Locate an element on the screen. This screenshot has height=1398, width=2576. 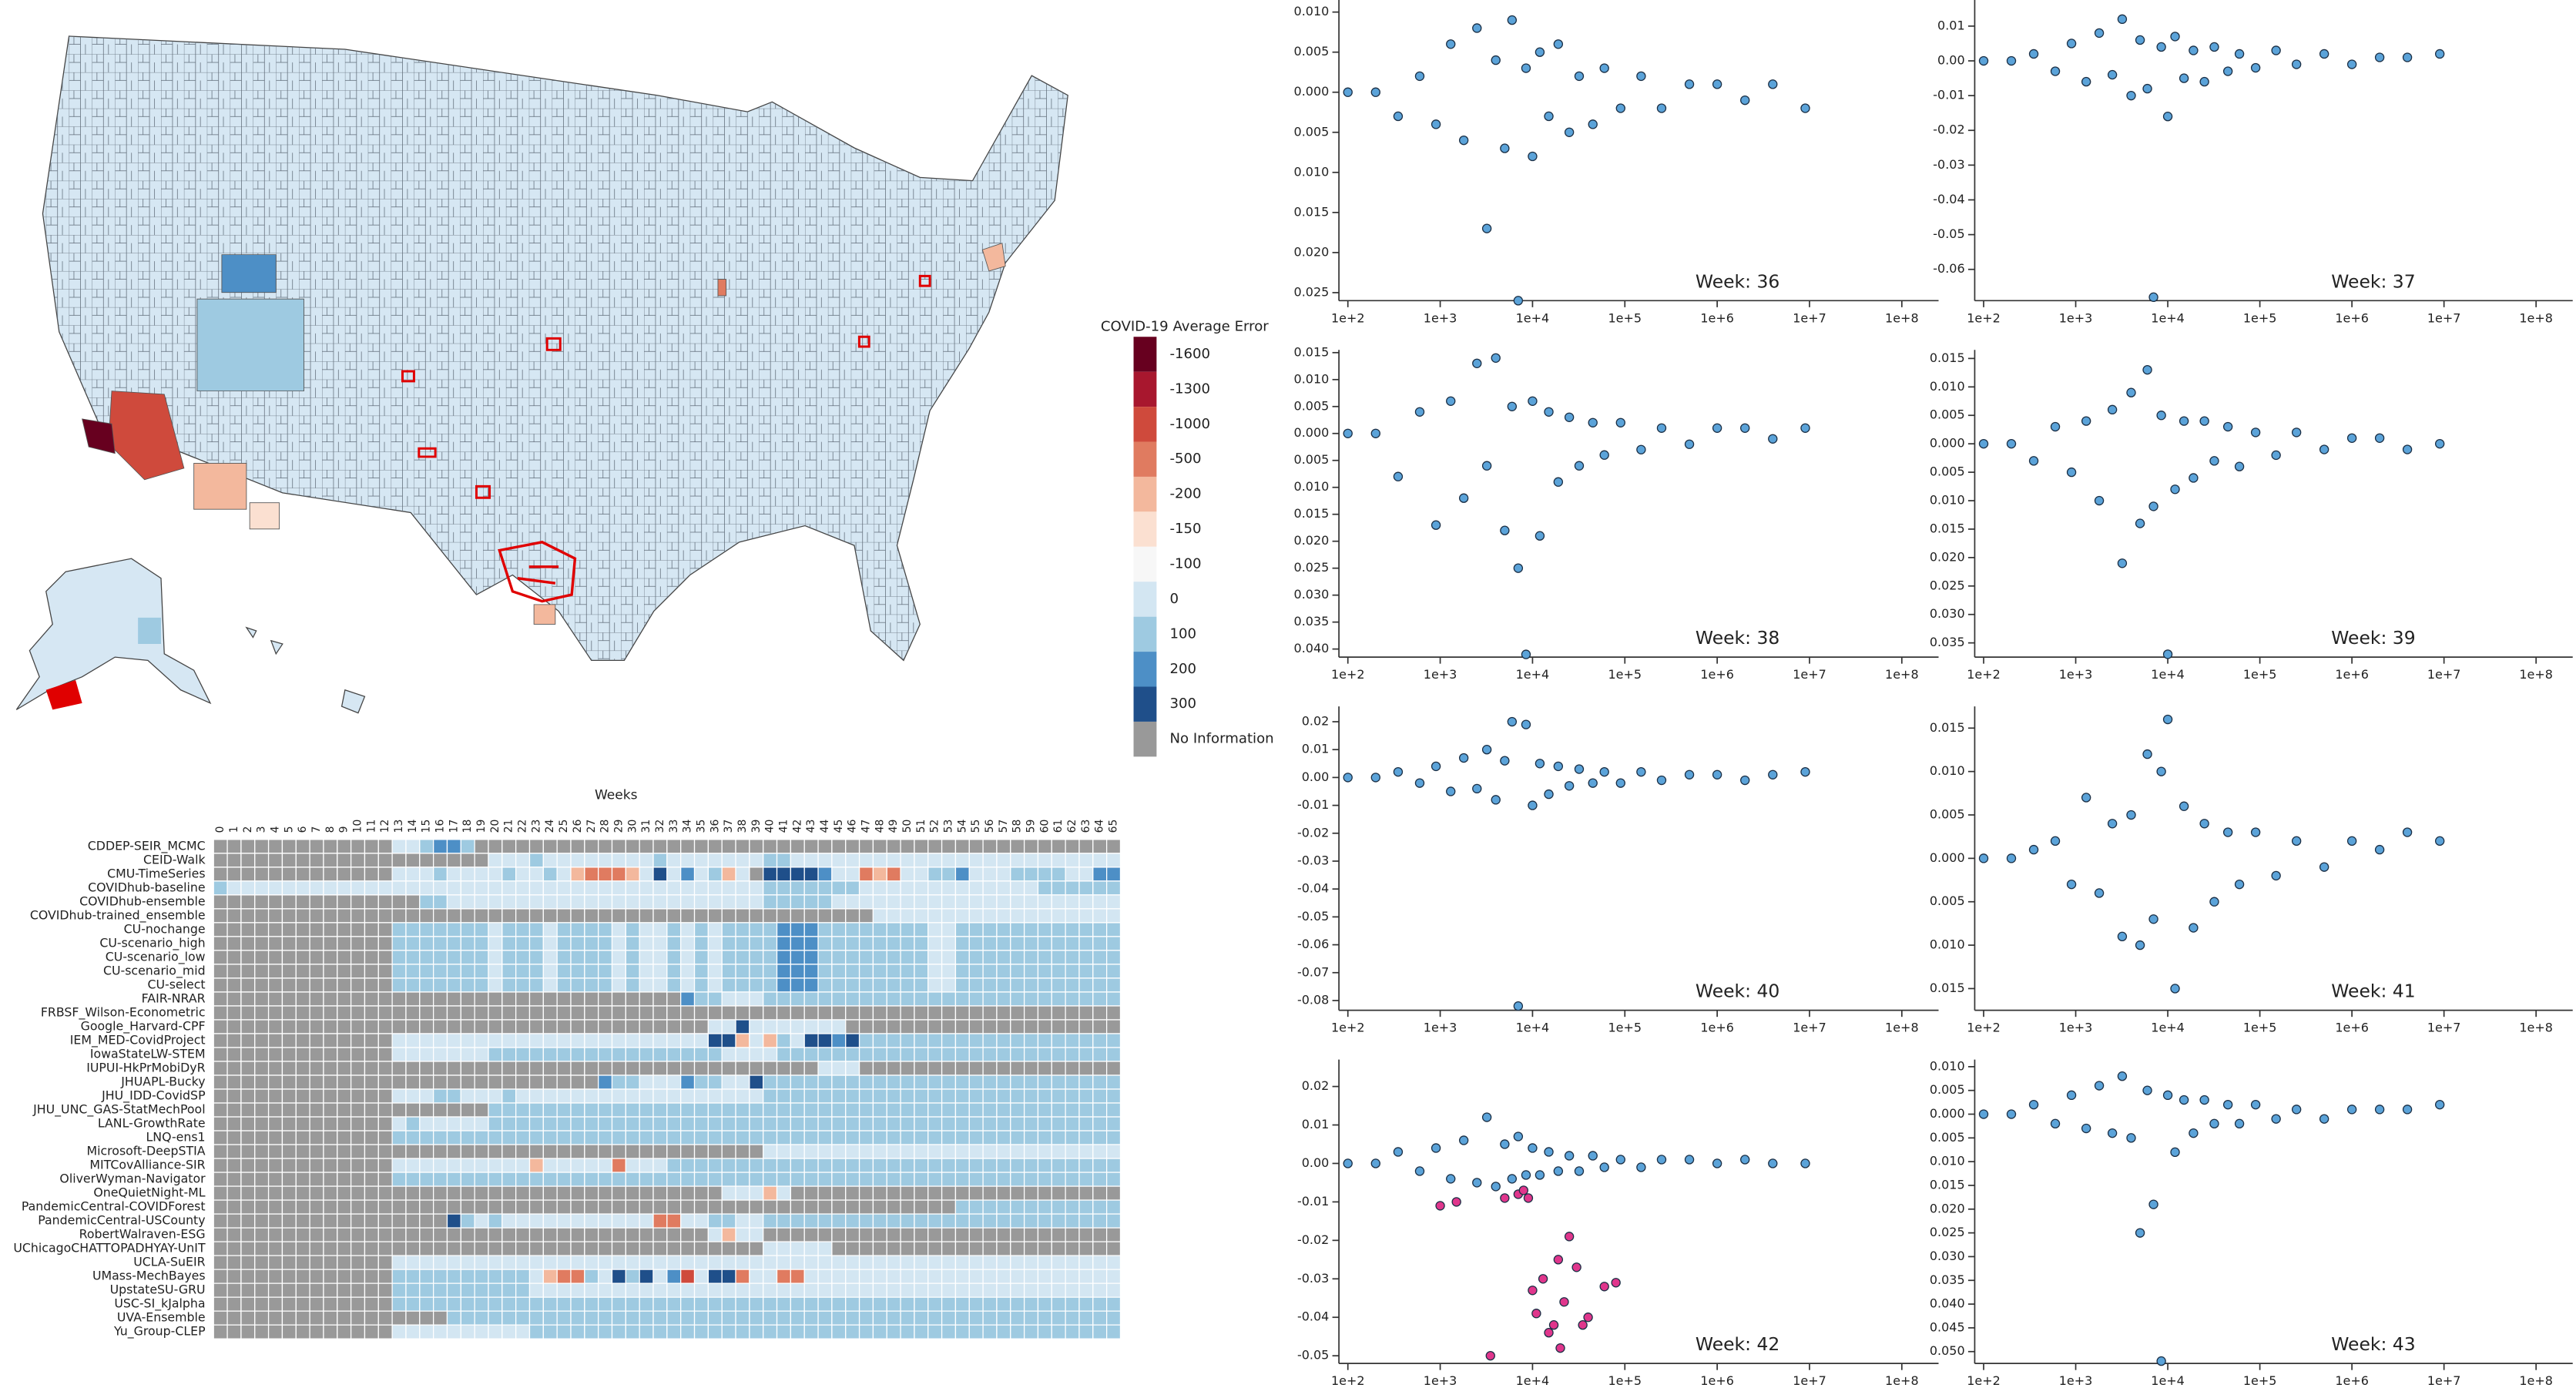
legend-swatch is located at coordinates (1145, 564).